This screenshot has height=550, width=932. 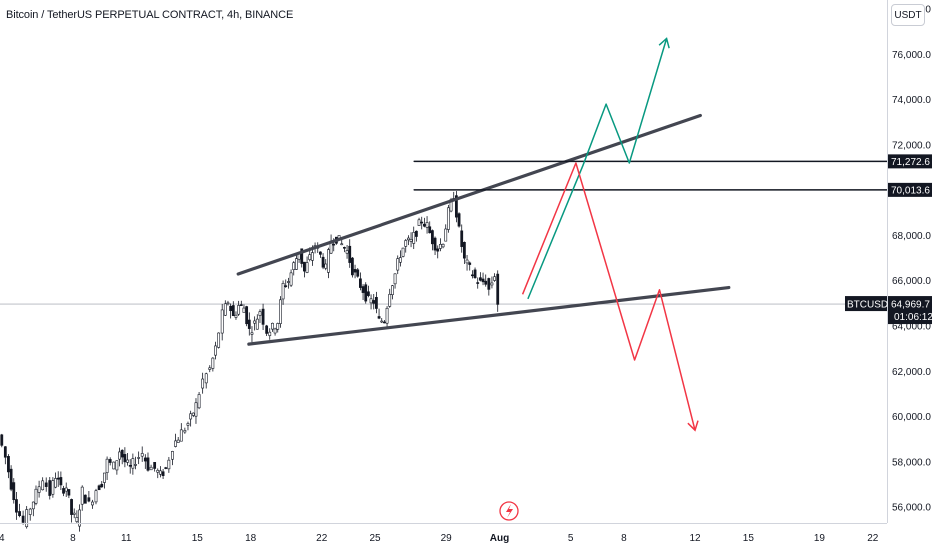 I want to click on time-tick-label: Aug, so click(x=499, y=538).